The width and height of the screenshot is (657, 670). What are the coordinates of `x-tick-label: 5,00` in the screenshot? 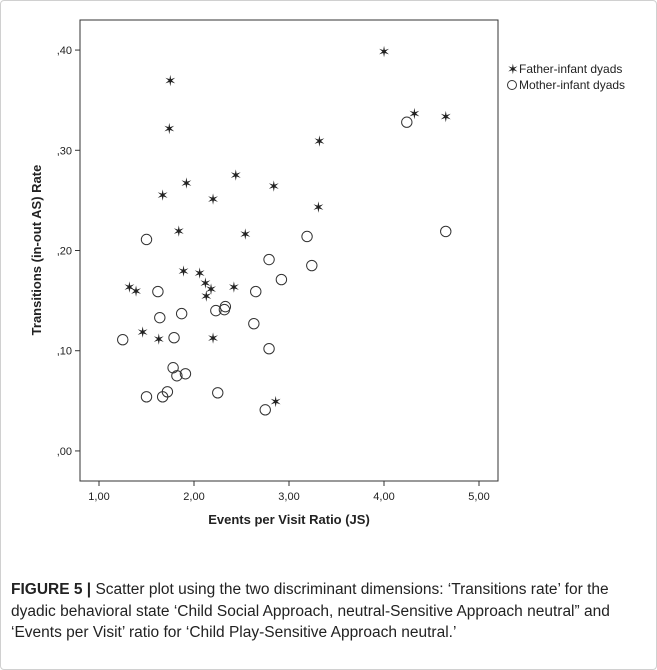 It's located at (478, 497).